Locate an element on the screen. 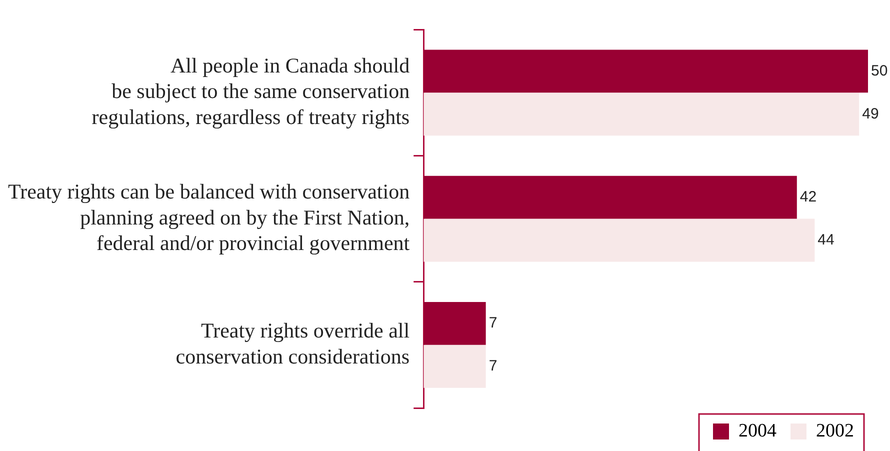 This screenshot has width=890, height=451. y-tick-label: Treaty rights override all conservation considerations is located at coordinates (293, 343).